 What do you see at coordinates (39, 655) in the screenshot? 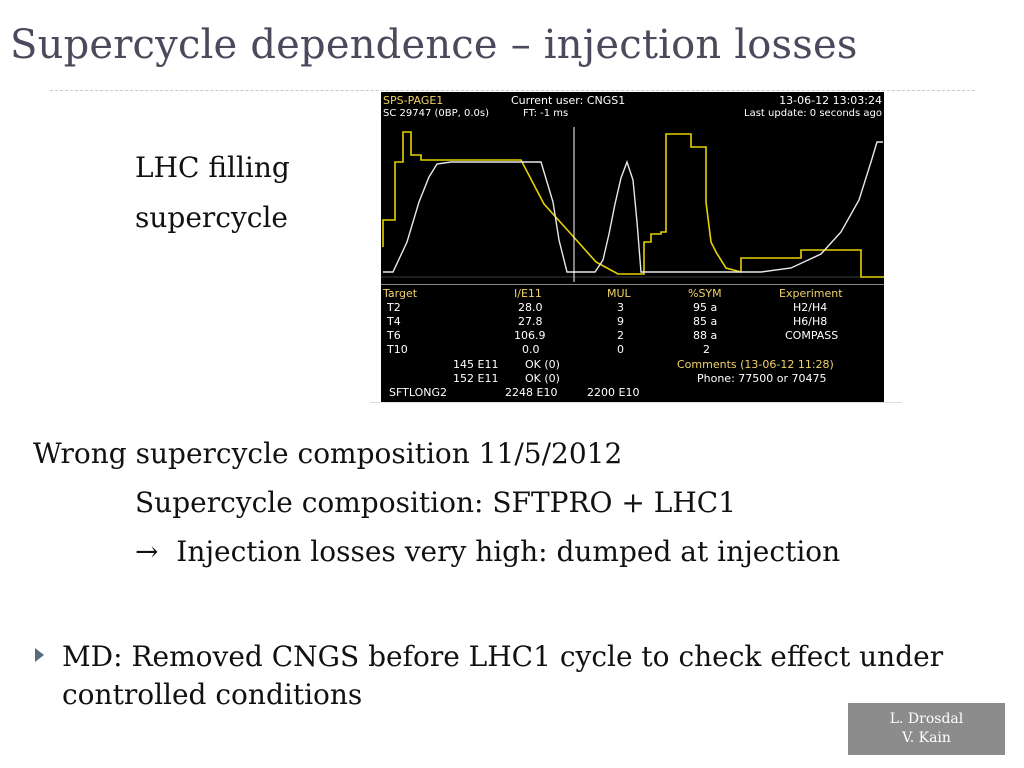
I see `triangle-right-icon` at bounding box center [39, 655].